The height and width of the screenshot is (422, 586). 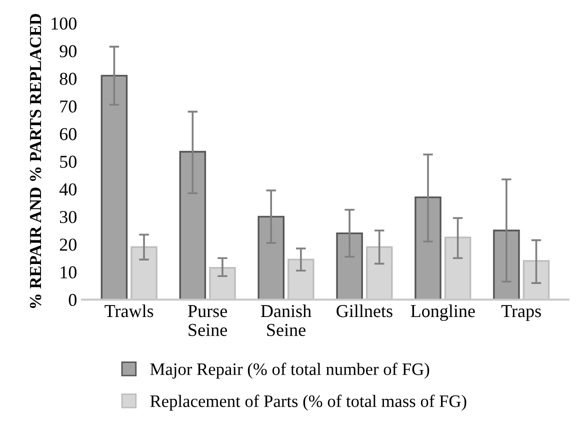 I want to click on y-tick-label: 30, so click(x=68, y=217).